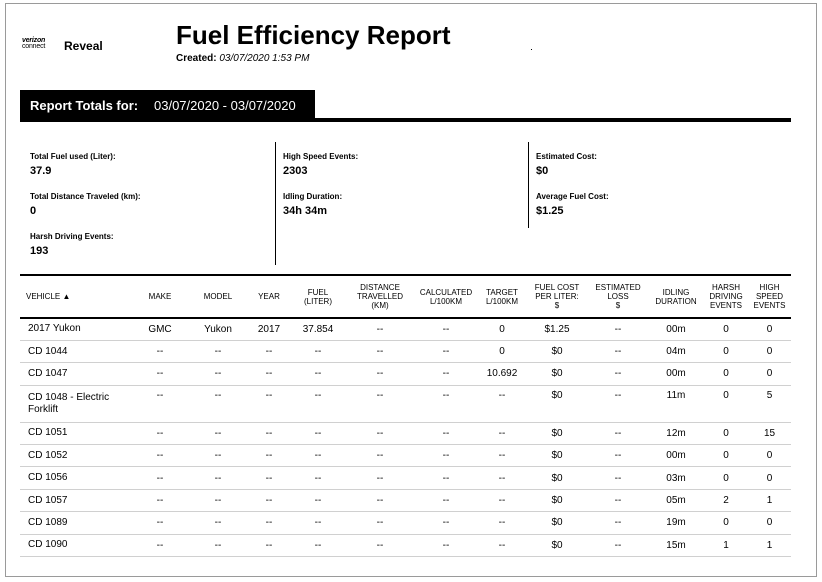 This screenshot has height=582, width=822. Describe the element at coordinates (380, 296) in the screenshot. I see `column-header-distance: DISTANCE TRAVELLED (KM)` at that location.